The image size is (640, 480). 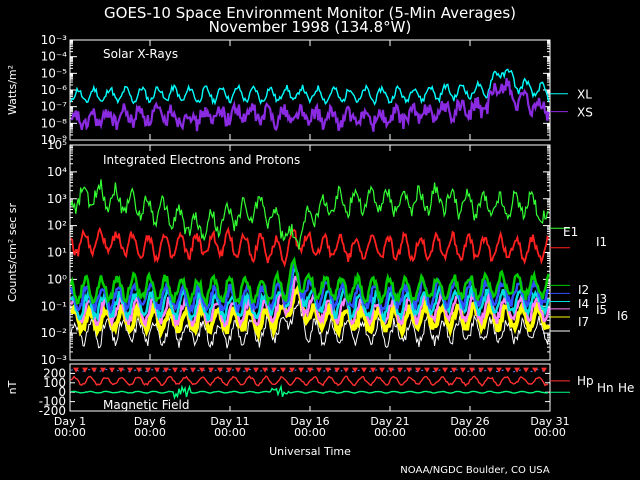 I want to click on y-tick-label: 10⁴, so click(x=57, y=172).